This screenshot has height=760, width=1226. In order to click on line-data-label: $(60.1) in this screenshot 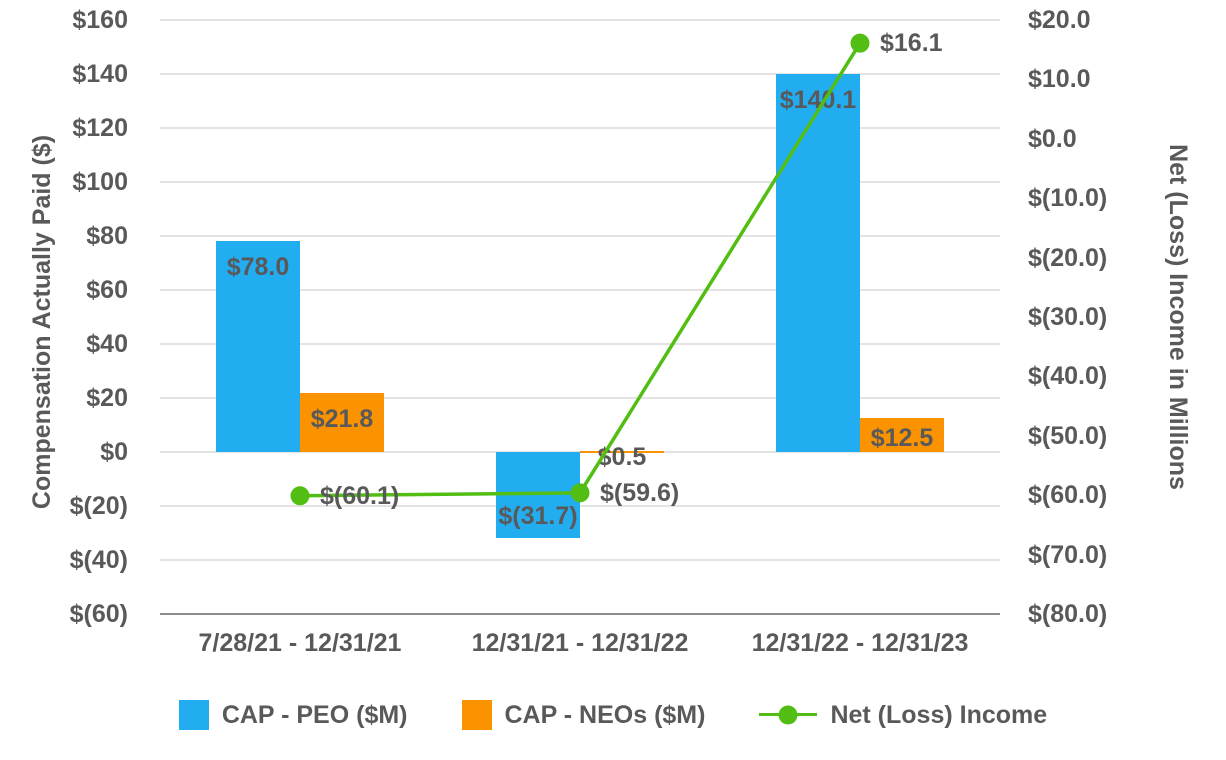, I will do `click(360, 495)`.